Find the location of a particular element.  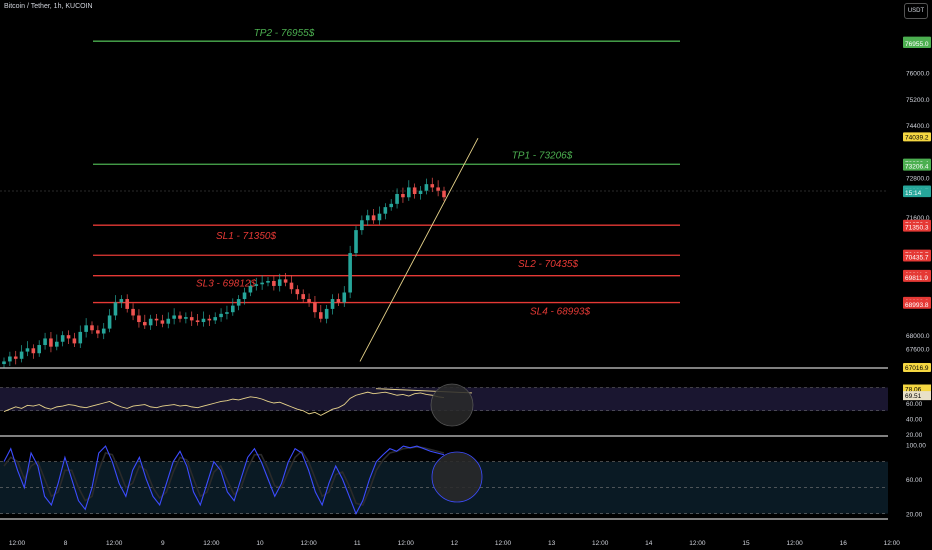

currency-button: USDT is located at coordinates (916, 11).